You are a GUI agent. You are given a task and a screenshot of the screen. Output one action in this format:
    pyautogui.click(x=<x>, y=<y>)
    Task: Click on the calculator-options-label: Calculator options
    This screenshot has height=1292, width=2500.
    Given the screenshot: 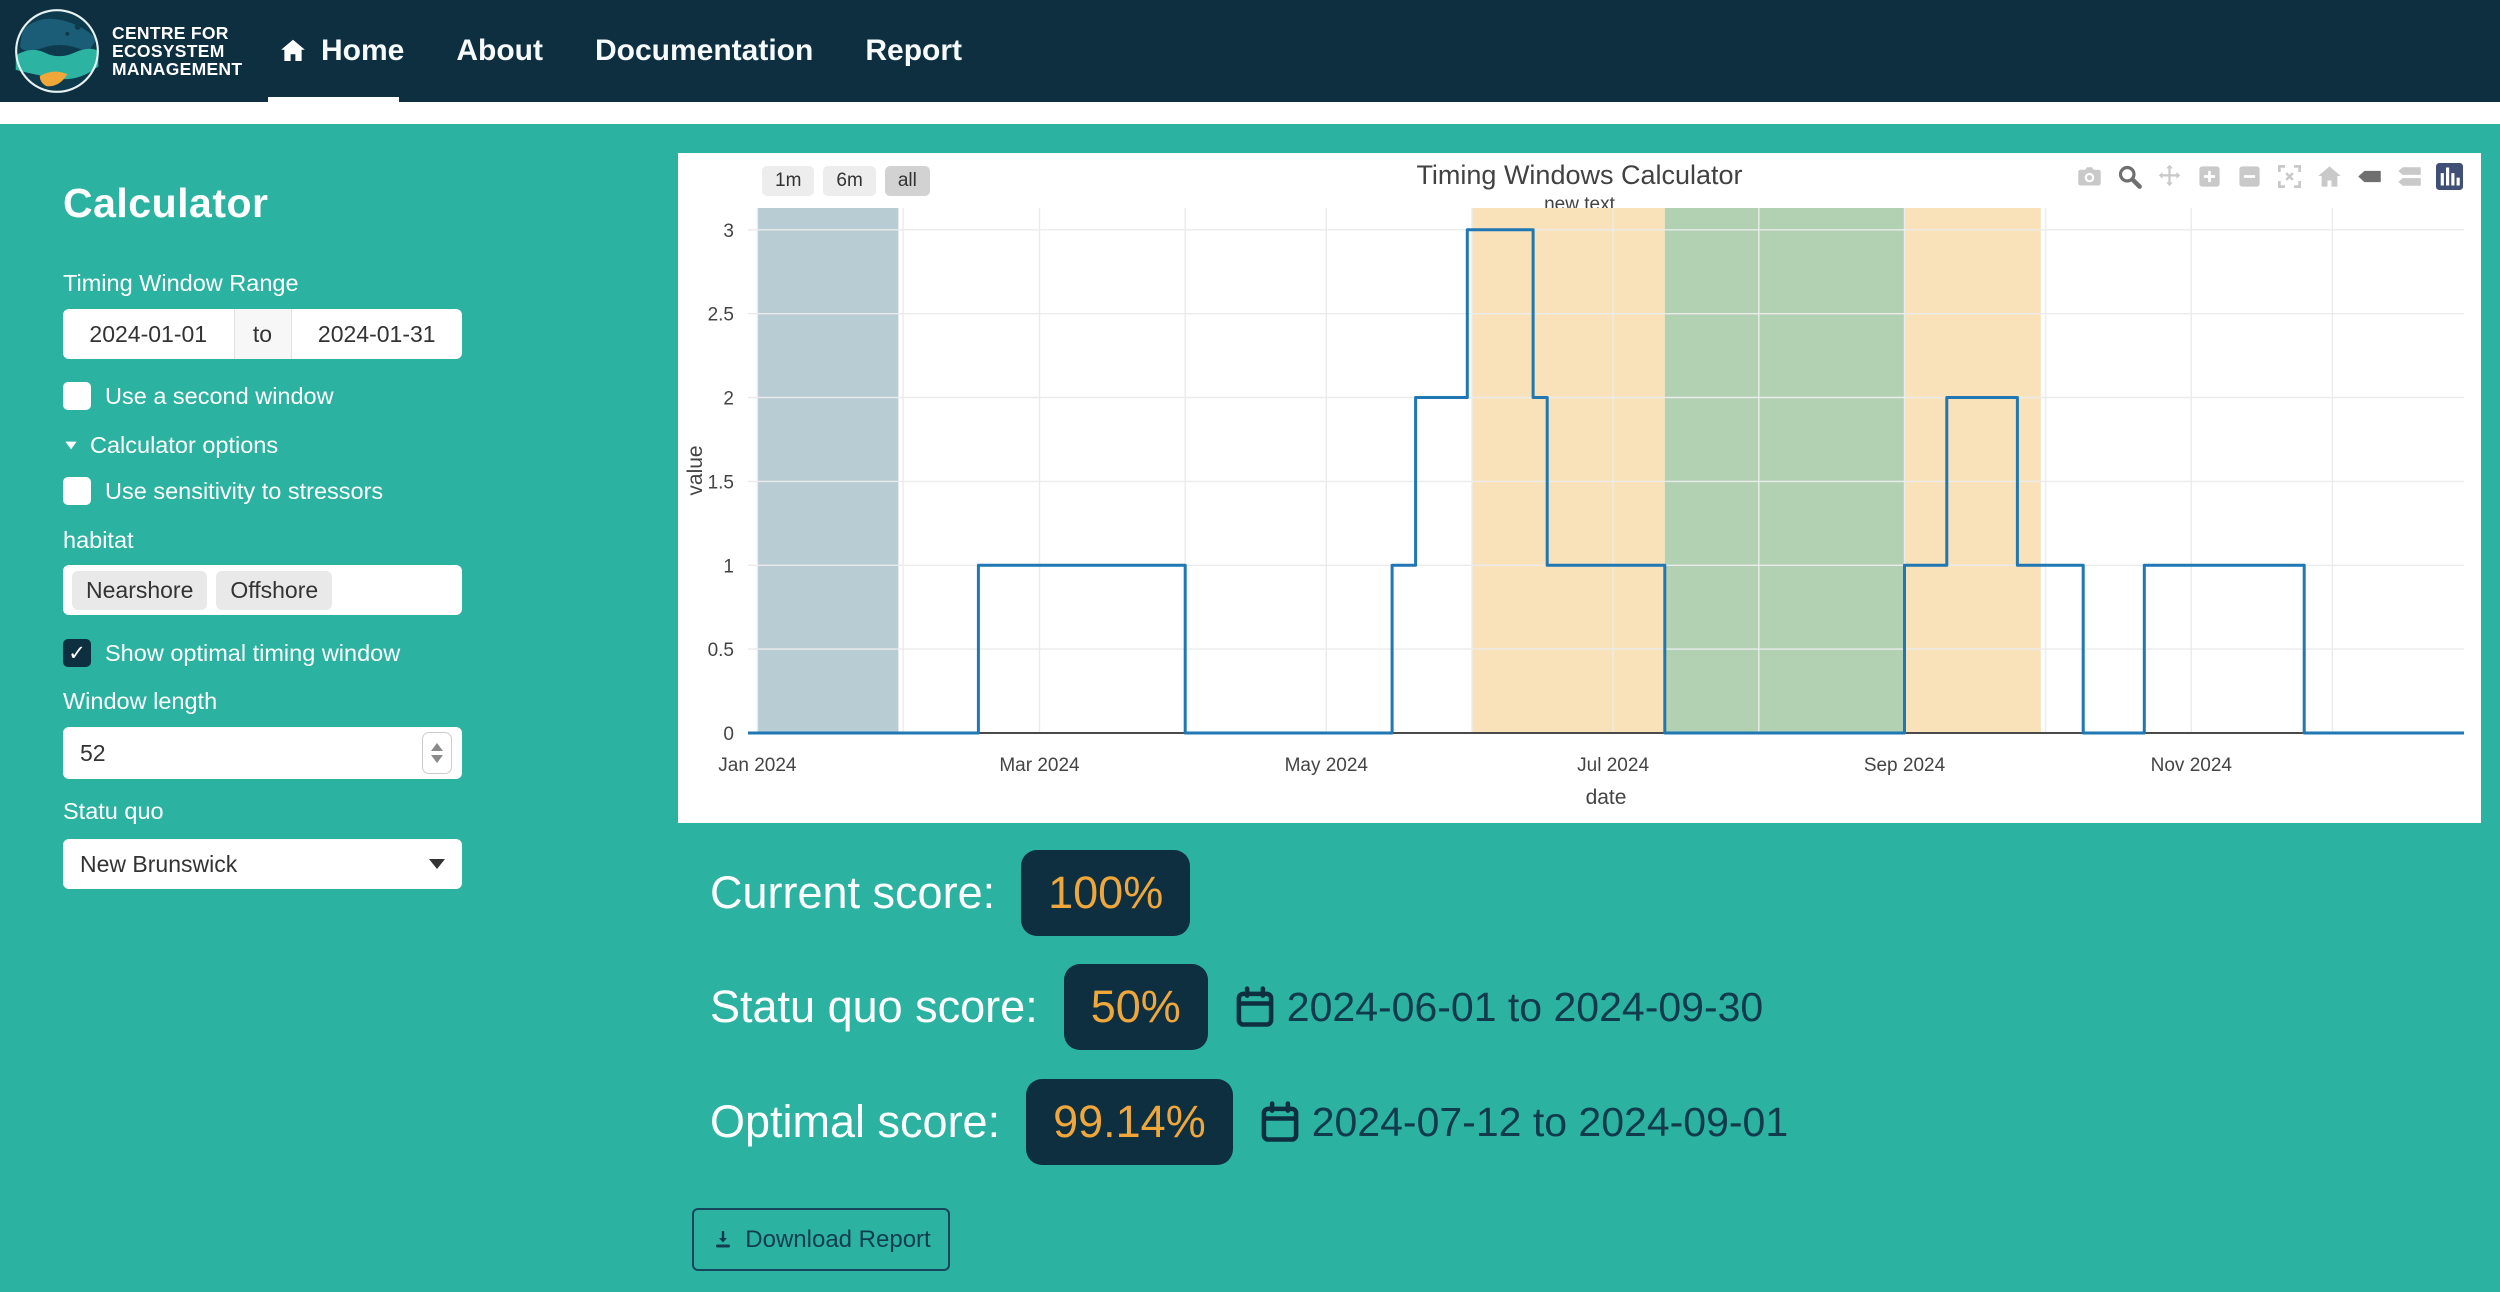 What is the action you would take?
    pyautogui.click(x=184, y=445)
    